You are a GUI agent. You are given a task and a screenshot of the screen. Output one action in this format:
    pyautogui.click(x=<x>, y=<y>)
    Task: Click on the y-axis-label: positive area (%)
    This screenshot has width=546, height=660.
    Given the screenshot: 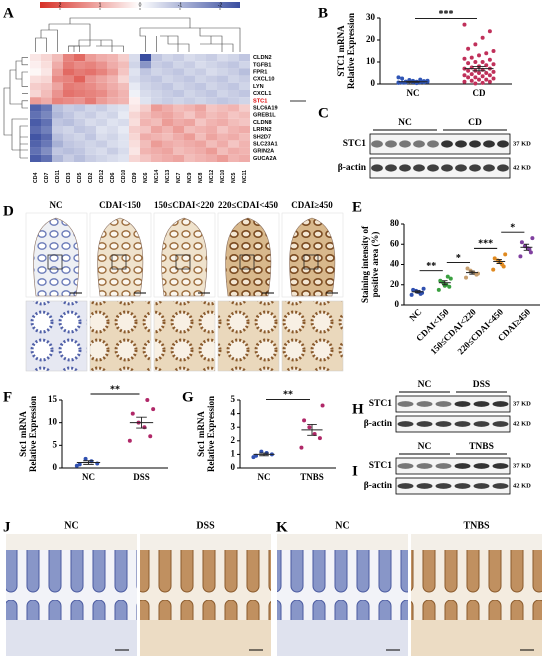 What is the action you would take?
    pyautogui.click(x=375, y=265)
    